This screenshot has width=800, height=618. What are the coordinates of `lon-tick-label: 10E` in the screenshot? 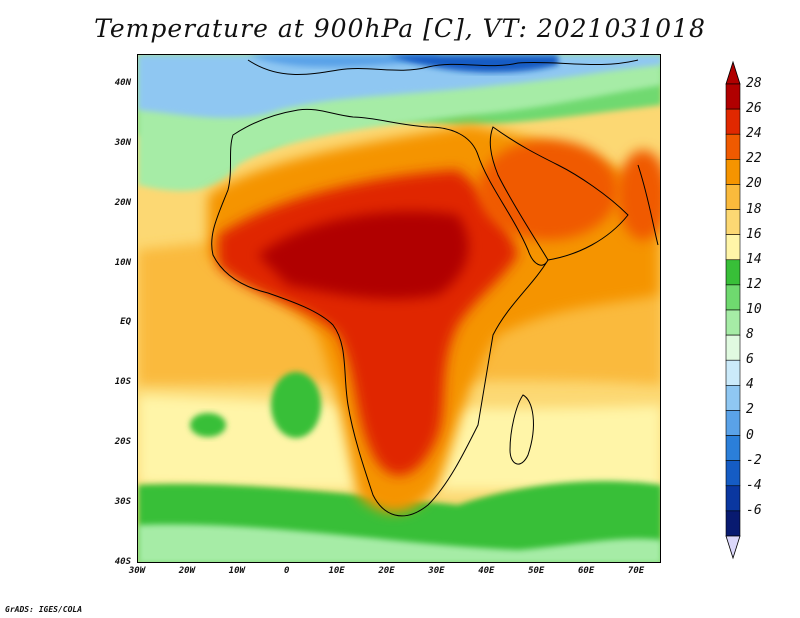 It's located at (336, 571).